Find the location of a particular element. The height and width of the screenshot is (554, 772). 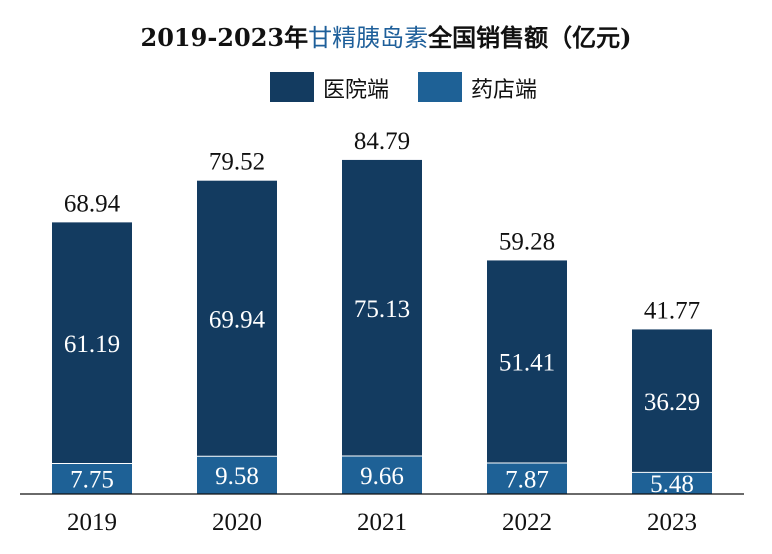

value-label-pharmacy-2019: 7.75 is located at coordinates (92, 480).